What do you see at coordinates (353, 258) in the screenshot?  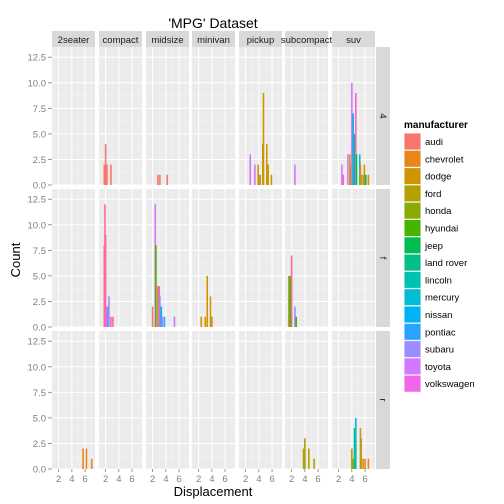 I see `panel-suv-f` at bounding box center [353, 258].